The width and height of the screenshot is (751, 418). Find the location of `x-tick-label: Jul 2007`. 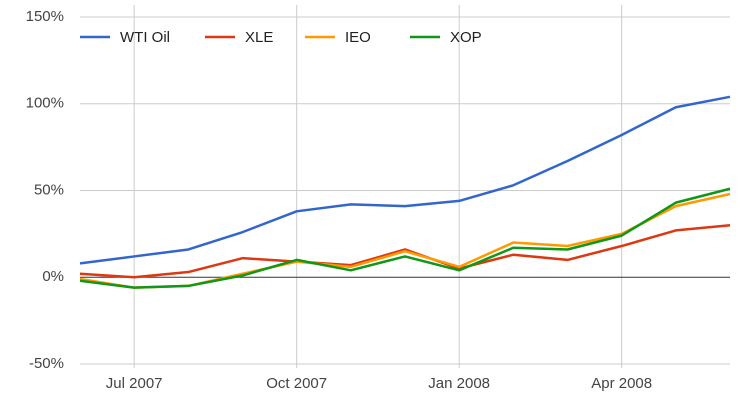

x-tick-label: Jul 2007 is located at coordinates (134, 383).